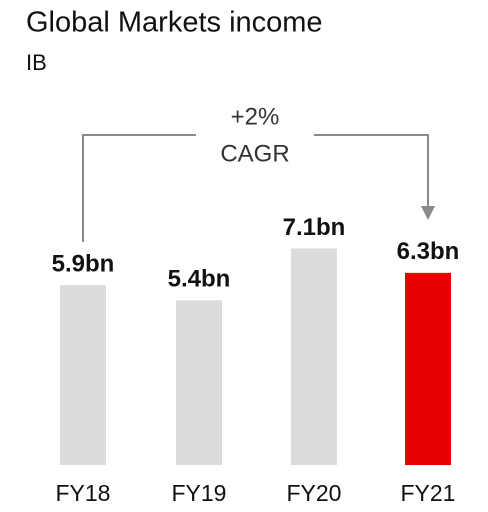  I want to click on cagr-bracket, so click(255, 188).